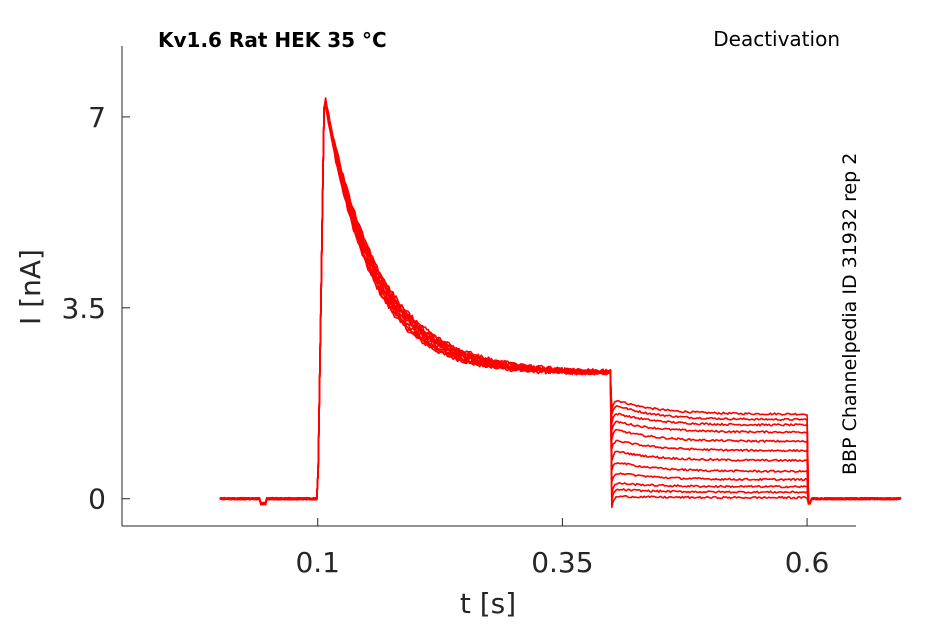  Describe the element at coordinates (776, 39) in the screenshot. I see `protocol-label: Deactivation` at that location.